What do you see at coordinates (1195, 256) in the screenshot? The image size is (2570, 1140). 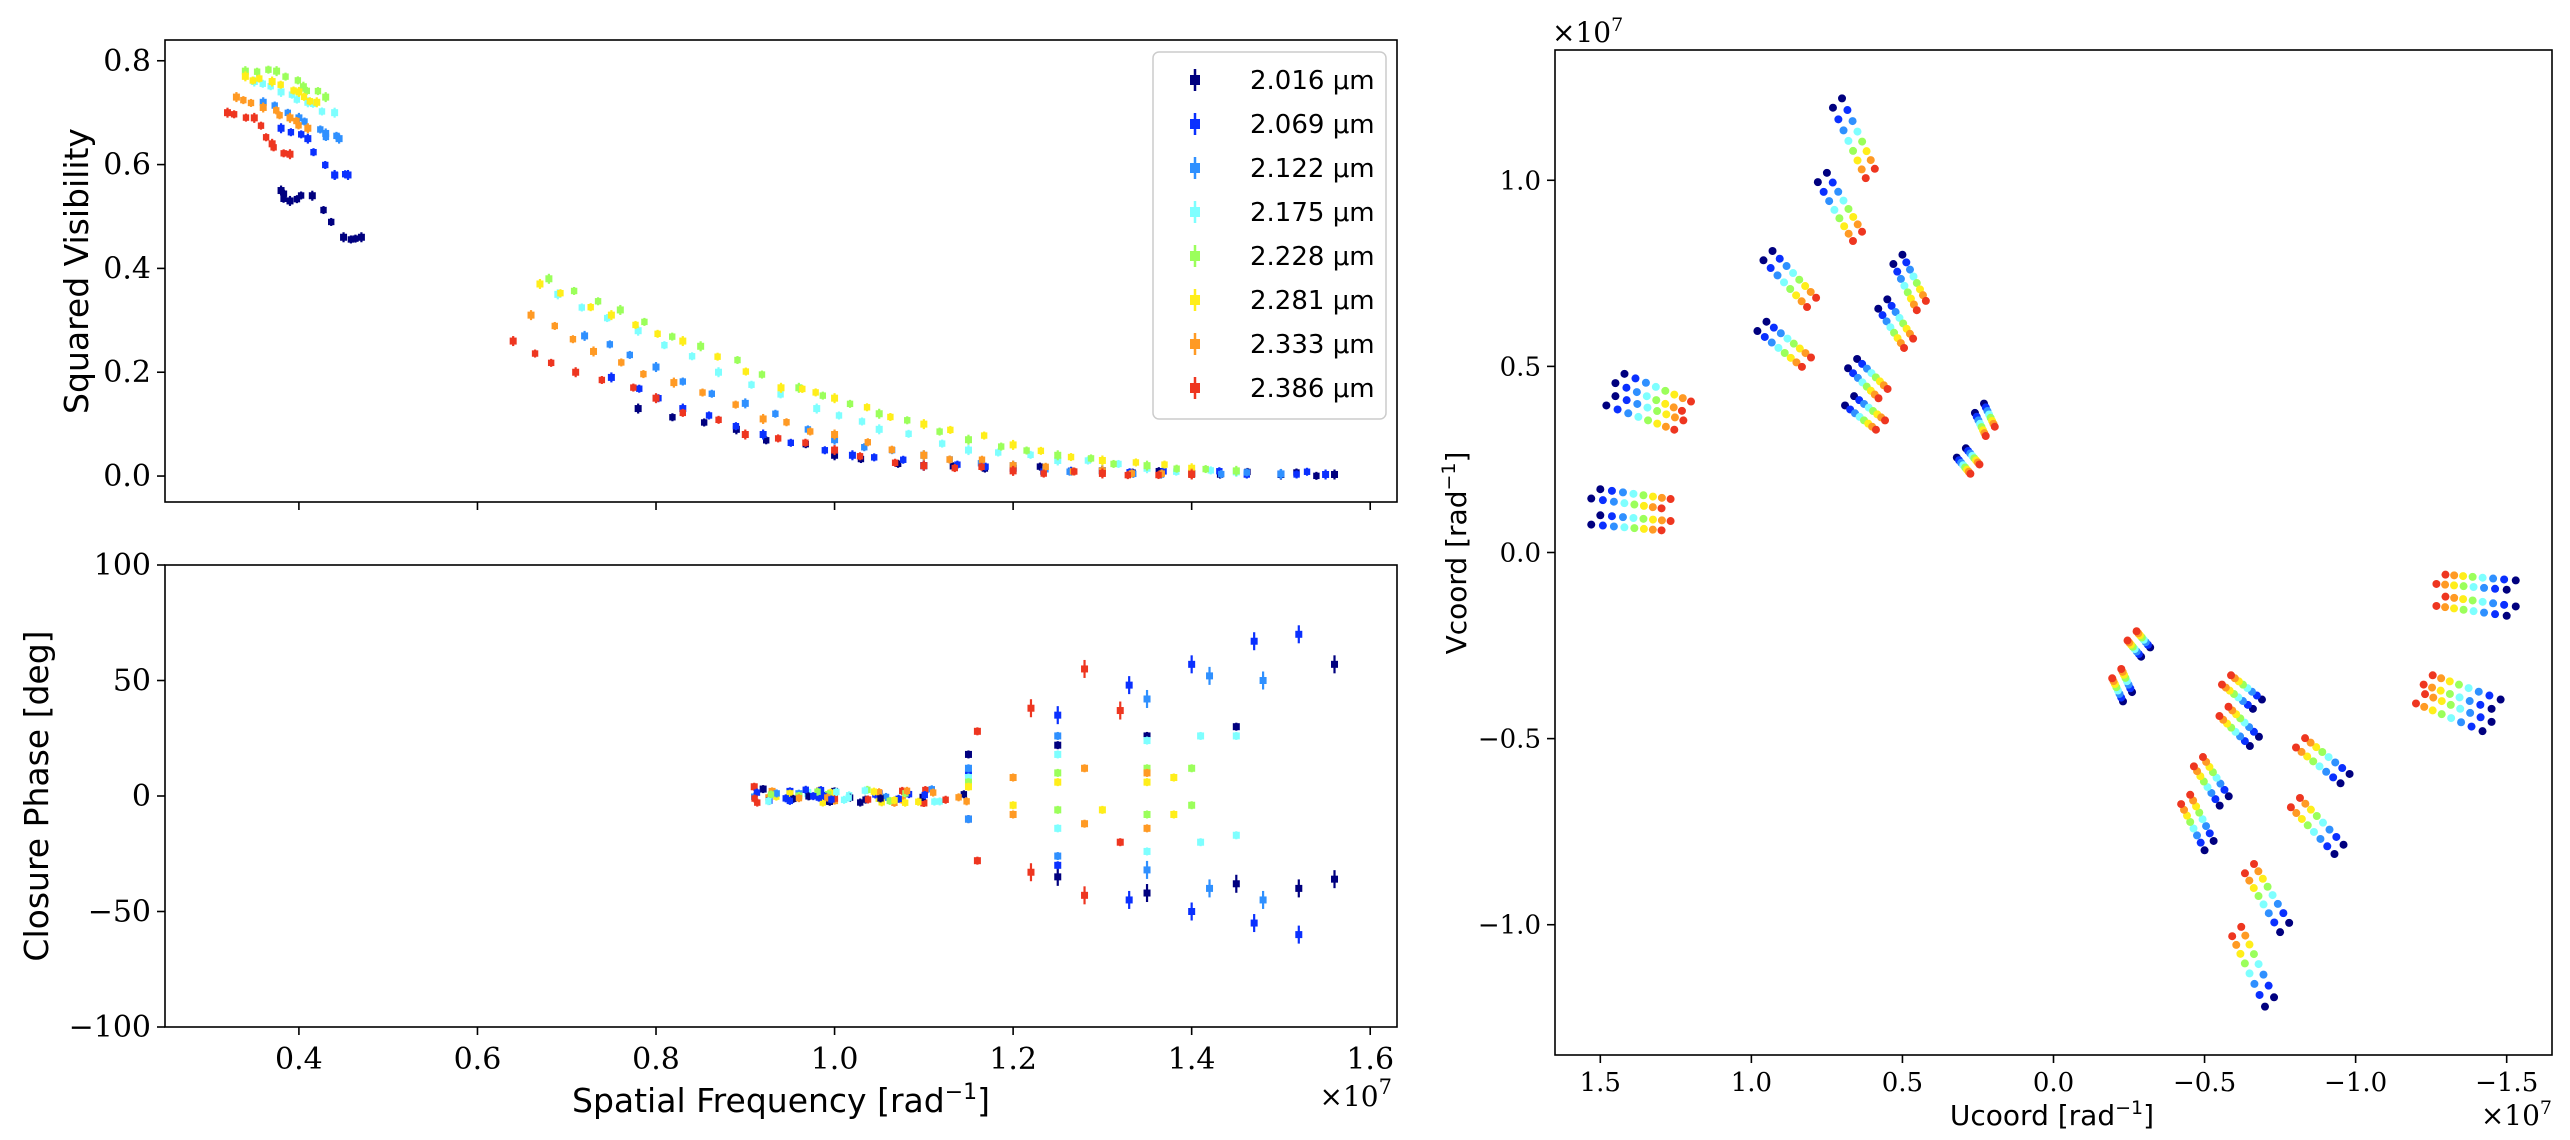 I see `legend-marker` at bounding box center [1195, 256].